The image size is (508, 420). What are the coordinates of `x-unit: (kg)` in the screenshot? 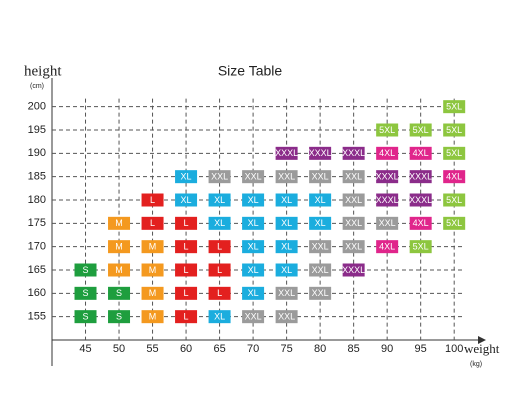 It's located at (476, 364).